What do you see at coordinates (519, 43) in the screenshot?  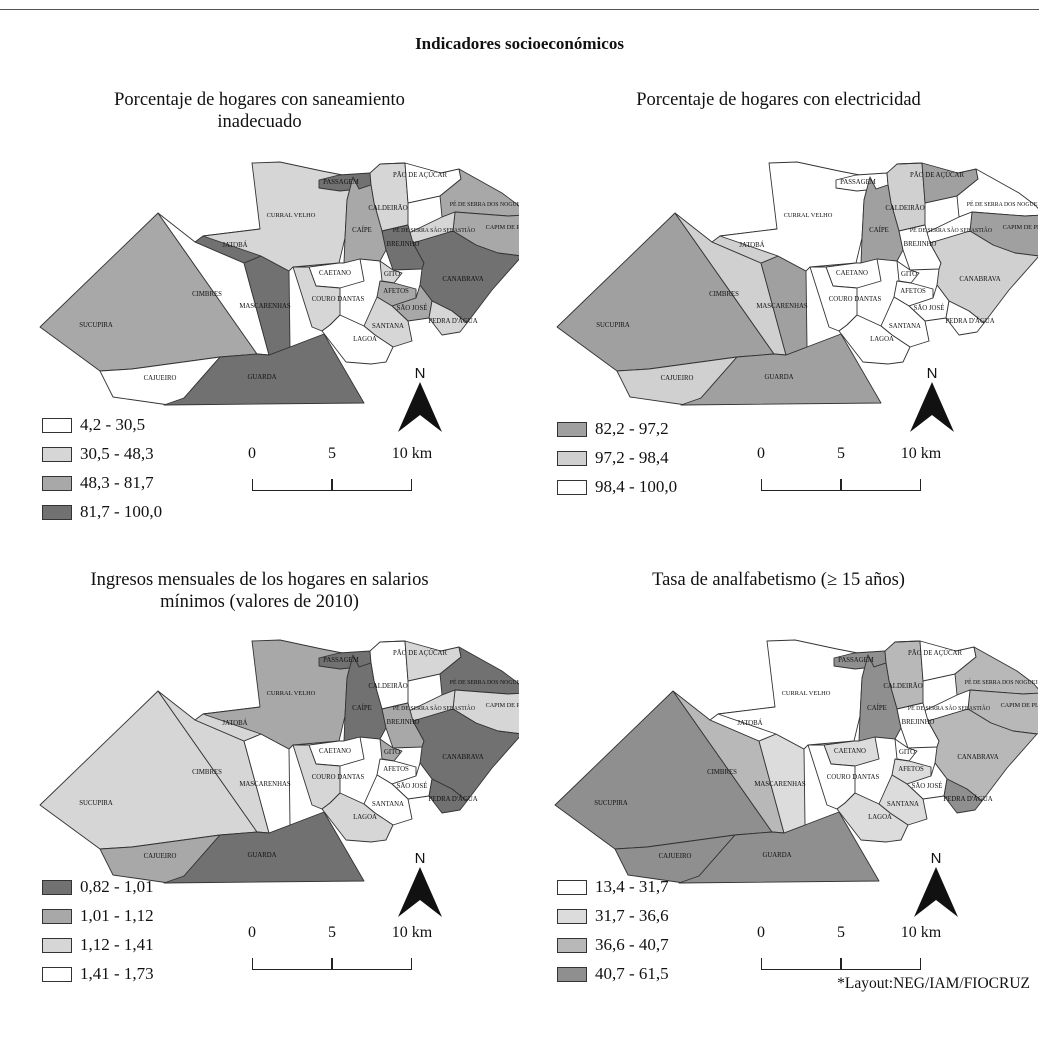 I see `main-title: Indicadores socioeconómicos` at bounding box center [519, 43].